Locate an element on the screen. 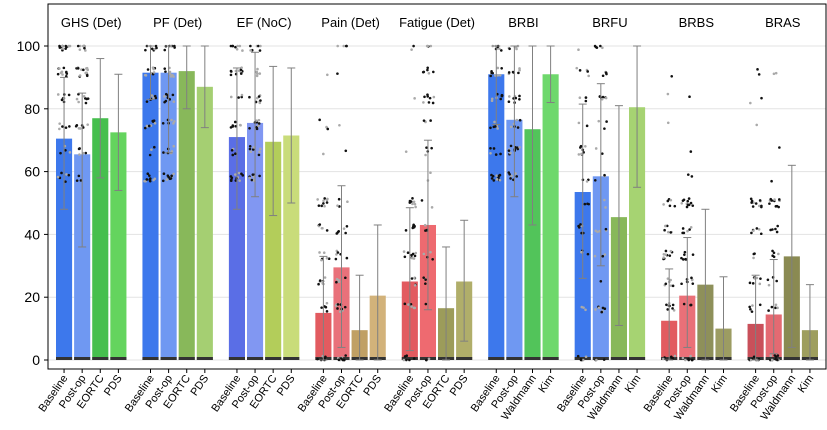 Image resolution: width=827 pixels, height=430 pixels. y-axis-ticks: 0 20 40 60 80 100 is located at coordinates (32, 203).